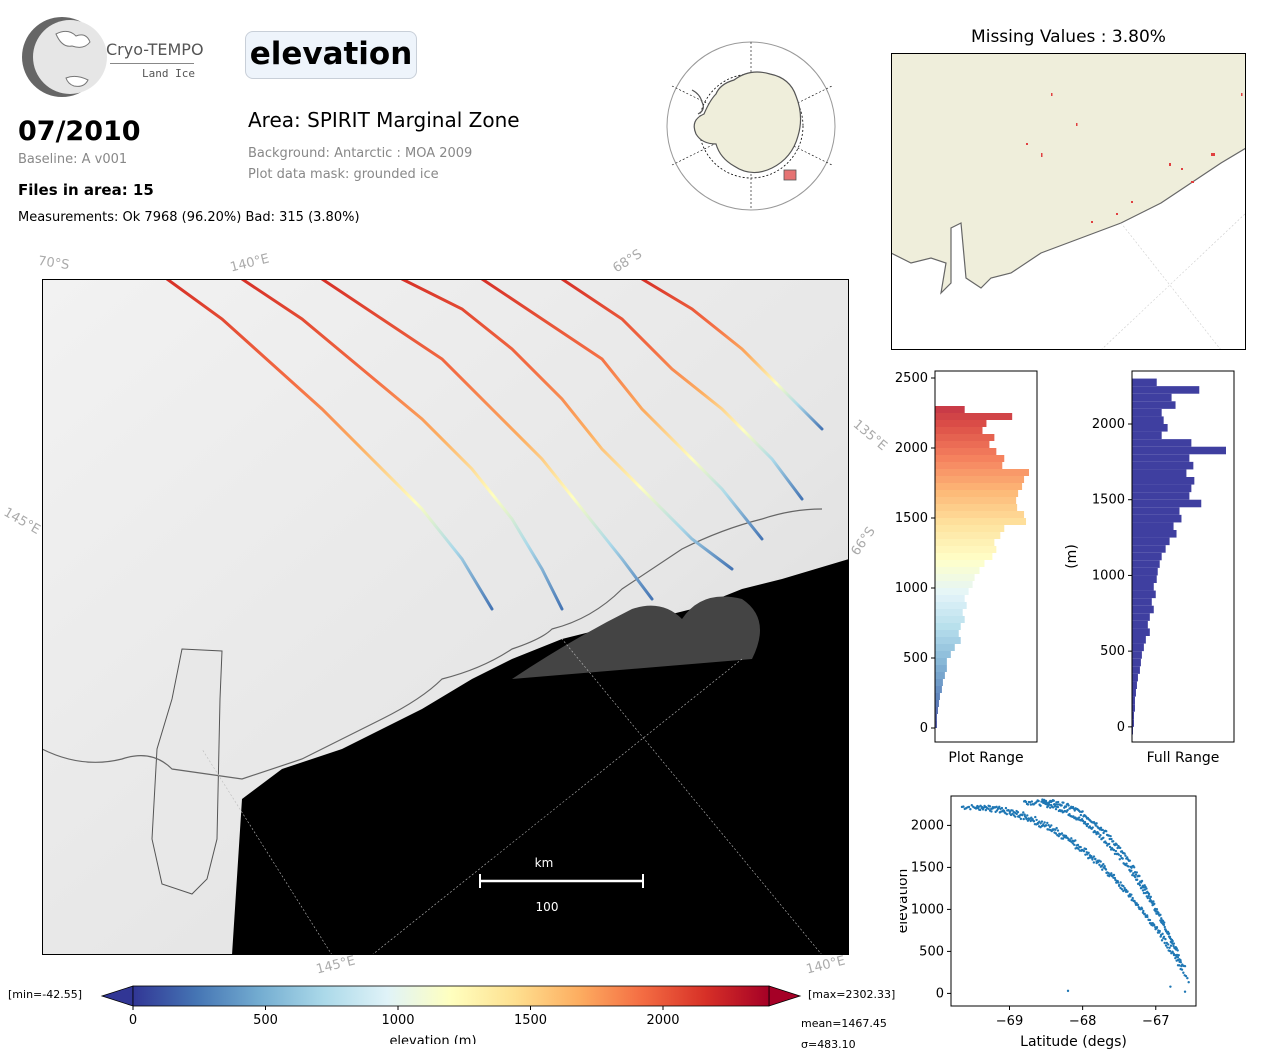 Image resolution: width=1272 pixels, height=1060 pixels. Describe the element at coordinates (927, 825) in the screenshot. I see `y-tick-label: 2000` at that location.